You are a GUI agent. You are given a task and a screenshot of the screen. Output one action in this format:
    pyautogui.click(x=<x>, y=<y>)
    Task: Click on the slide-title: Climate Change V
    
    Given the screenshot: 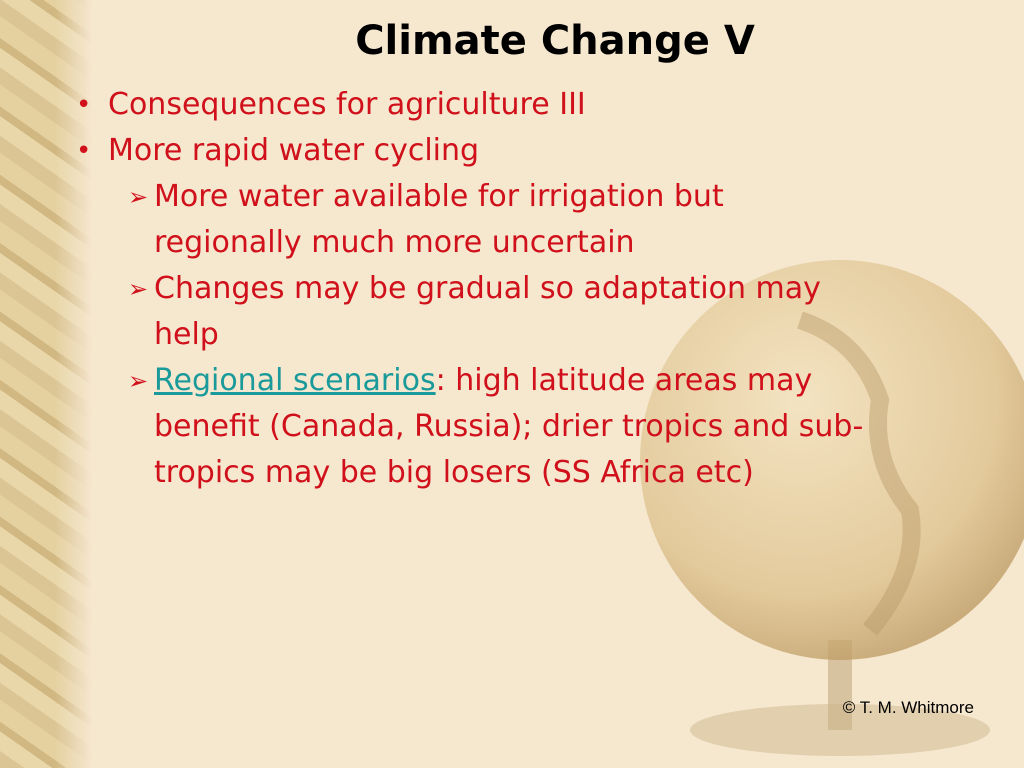 What is the action you would take?
    pyautogui.click(x=555, y=41)
    